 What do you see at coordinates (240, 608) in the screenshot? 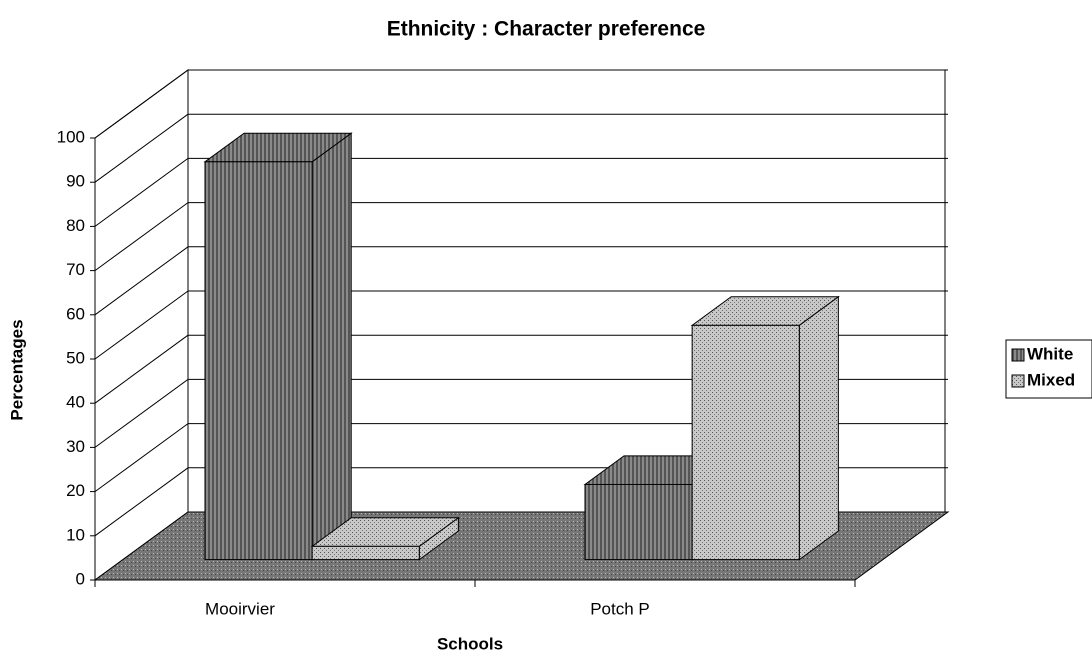
I see `x-tick-label: Mooirvier` at bounding box center [240, 608].